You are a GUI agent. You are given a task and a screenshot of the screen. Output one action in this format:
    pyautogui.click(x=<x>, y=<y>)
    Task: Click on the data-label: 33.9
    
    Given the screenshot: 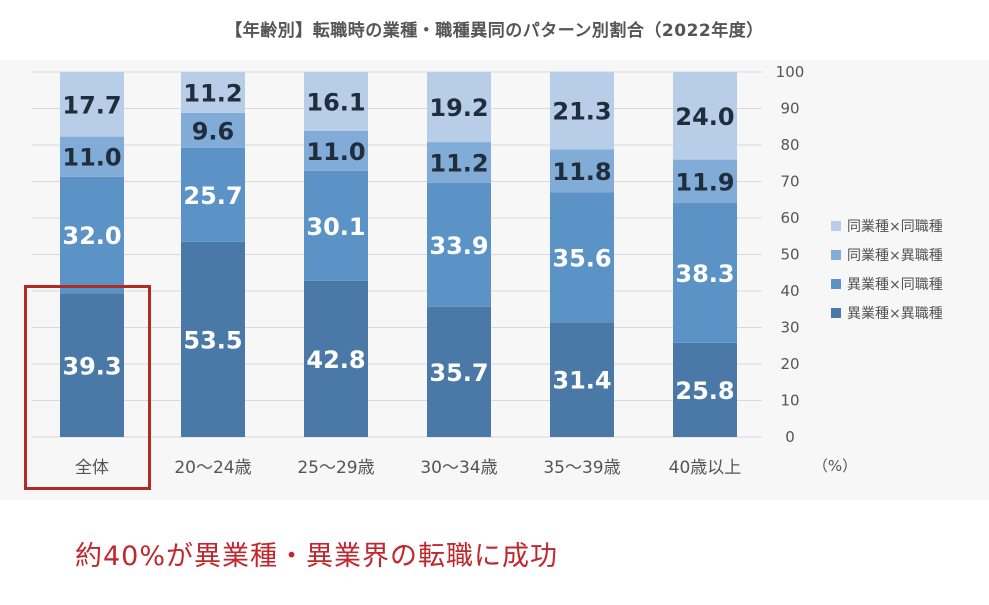 What is the action you would take?
    pyautogui.click(x=458, y=246)
    